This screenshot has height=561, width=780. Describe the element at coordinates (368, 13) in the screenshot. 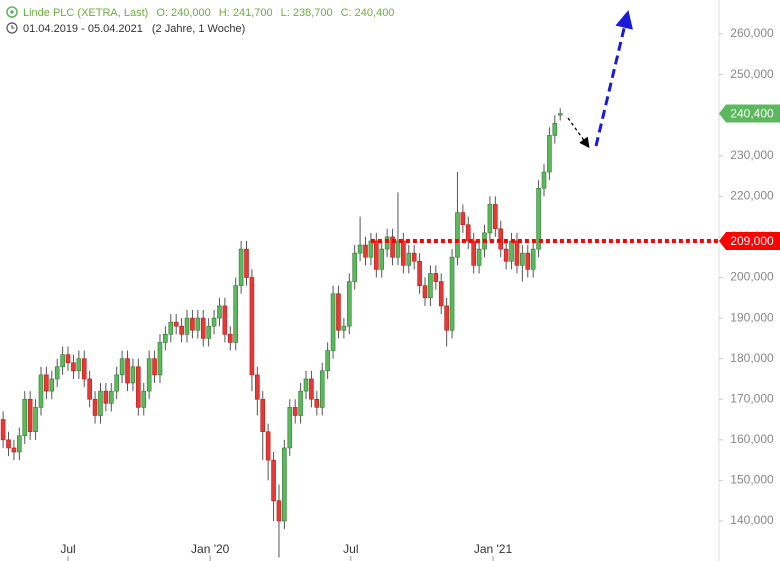

I see `quote-value: C: 240,400` at that location.